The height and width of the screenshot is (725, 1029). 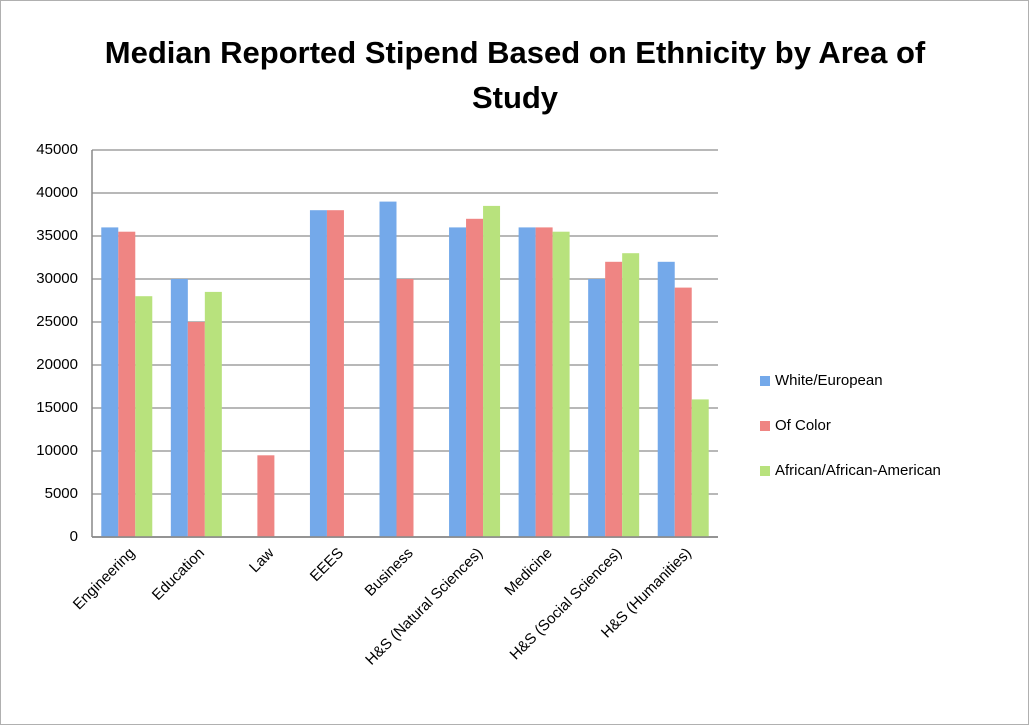 I want to click on y-tick-label: 20000, so click(x=57, y=364).